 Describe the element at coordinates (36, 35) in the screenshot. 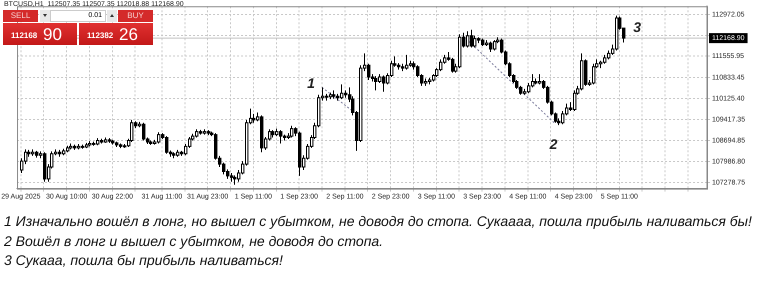

I see `annotation: 112168 90` at that location.